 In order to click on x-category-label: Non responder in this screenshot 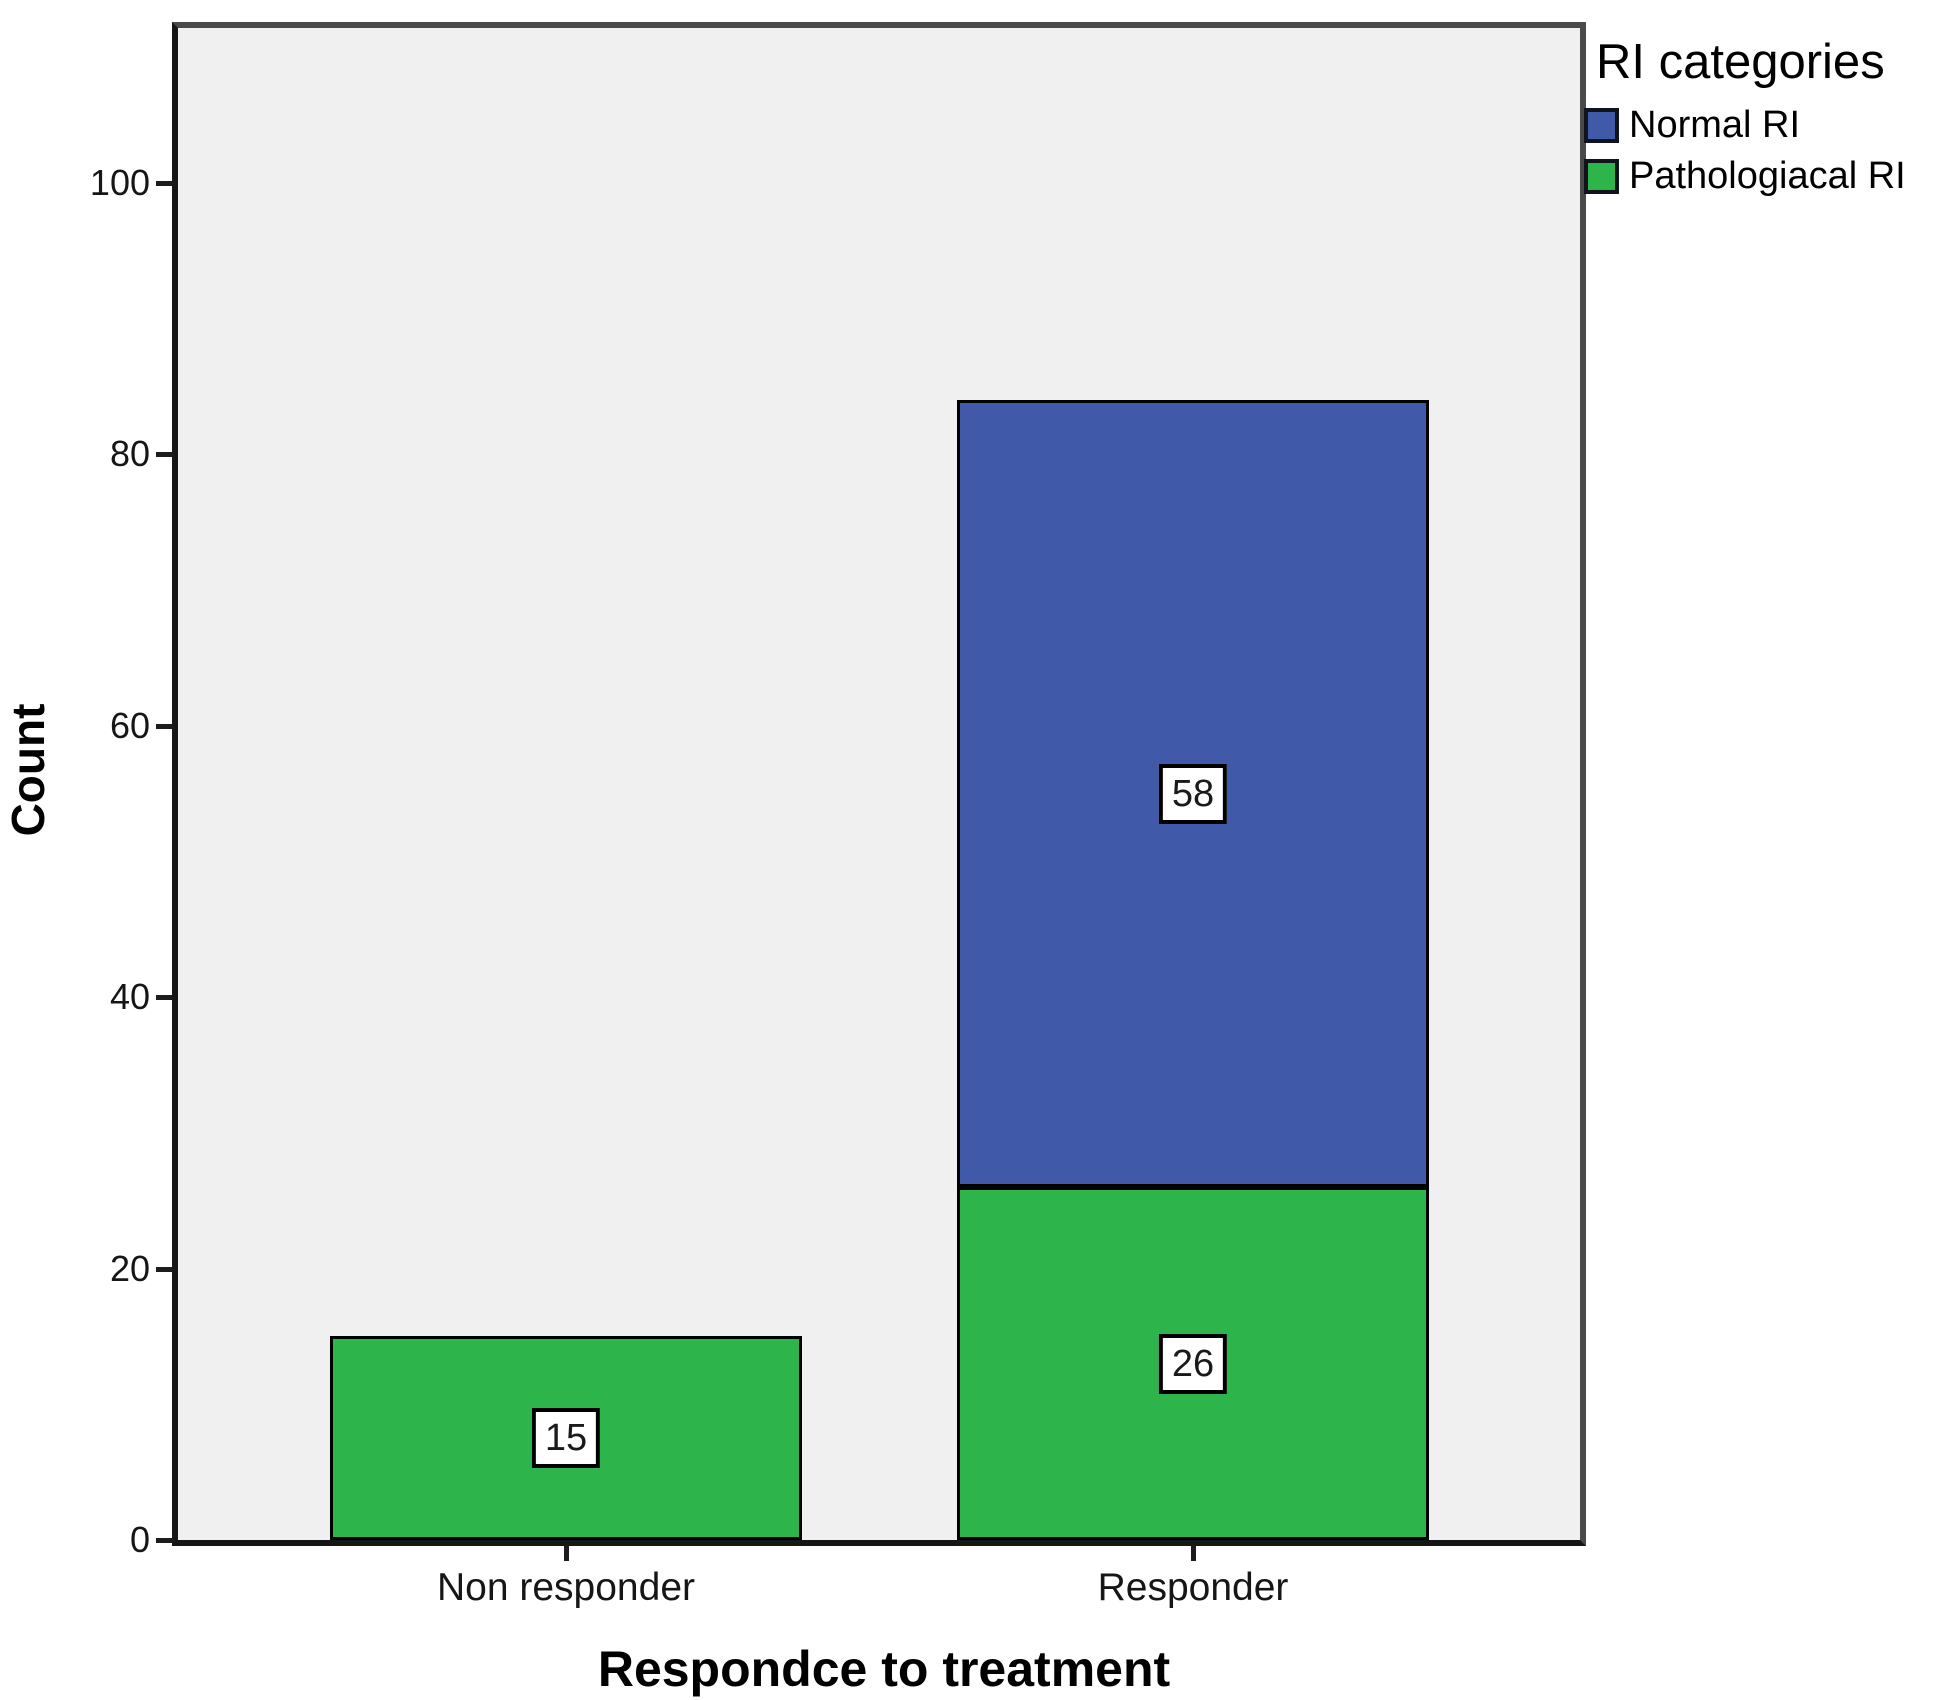, I will do `click(566, 1587)`.